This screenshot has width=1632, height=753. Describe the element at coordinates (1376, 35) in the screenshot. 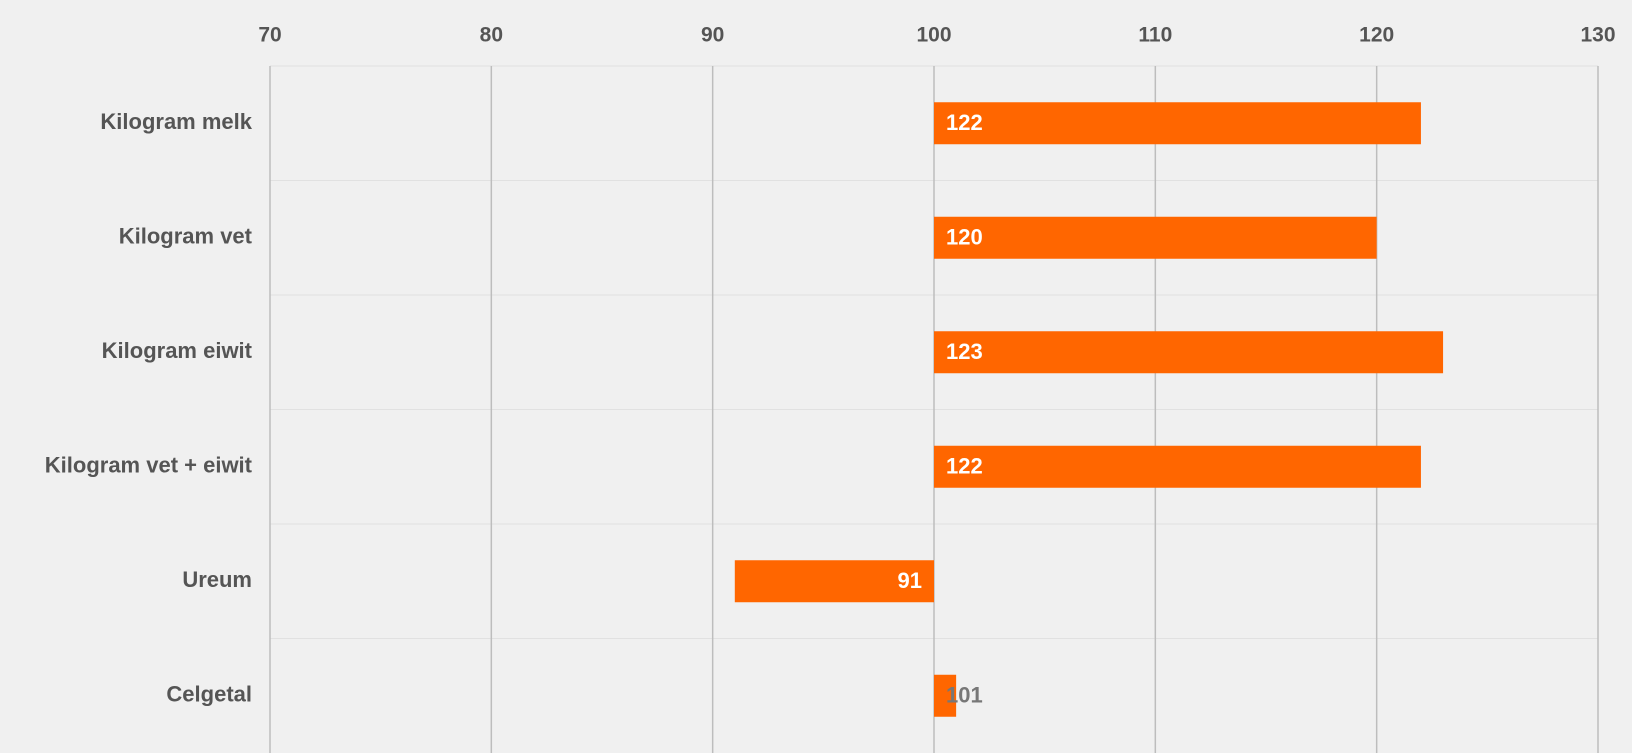

I see `x-tick-label: 120` at that location.